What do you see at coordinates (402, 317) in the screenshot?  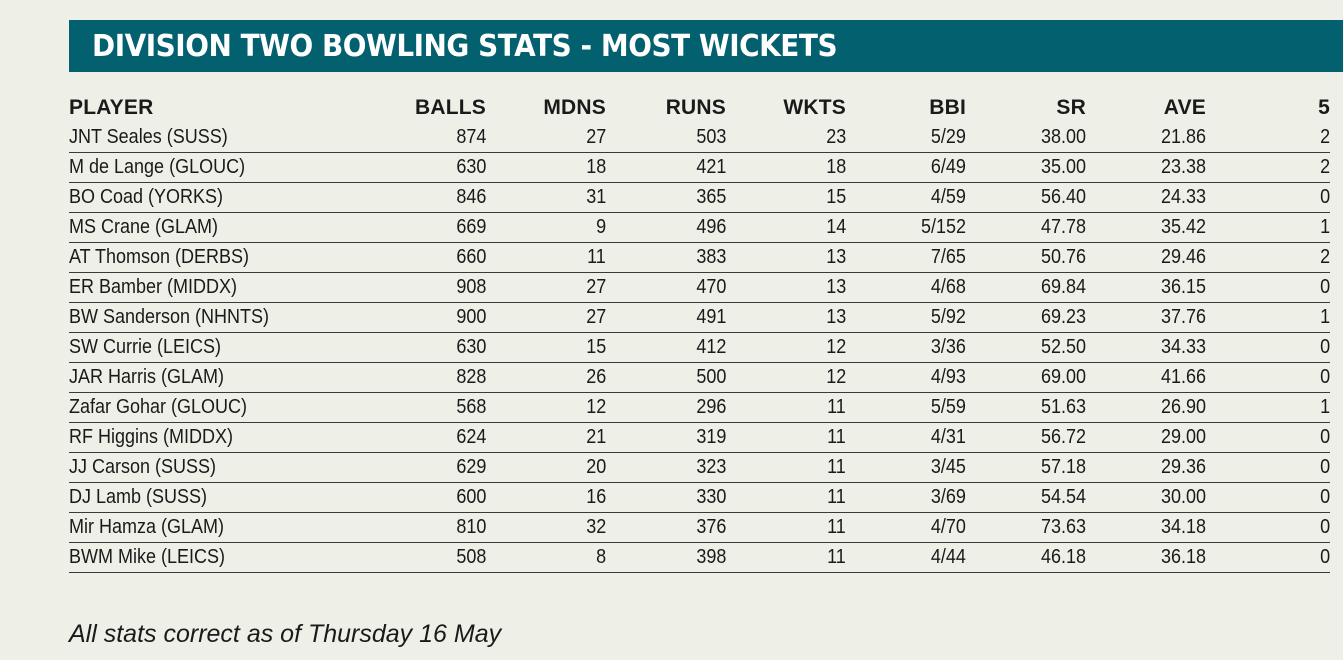 I see `cell-balls: 900` at bounding box center [402, 317].